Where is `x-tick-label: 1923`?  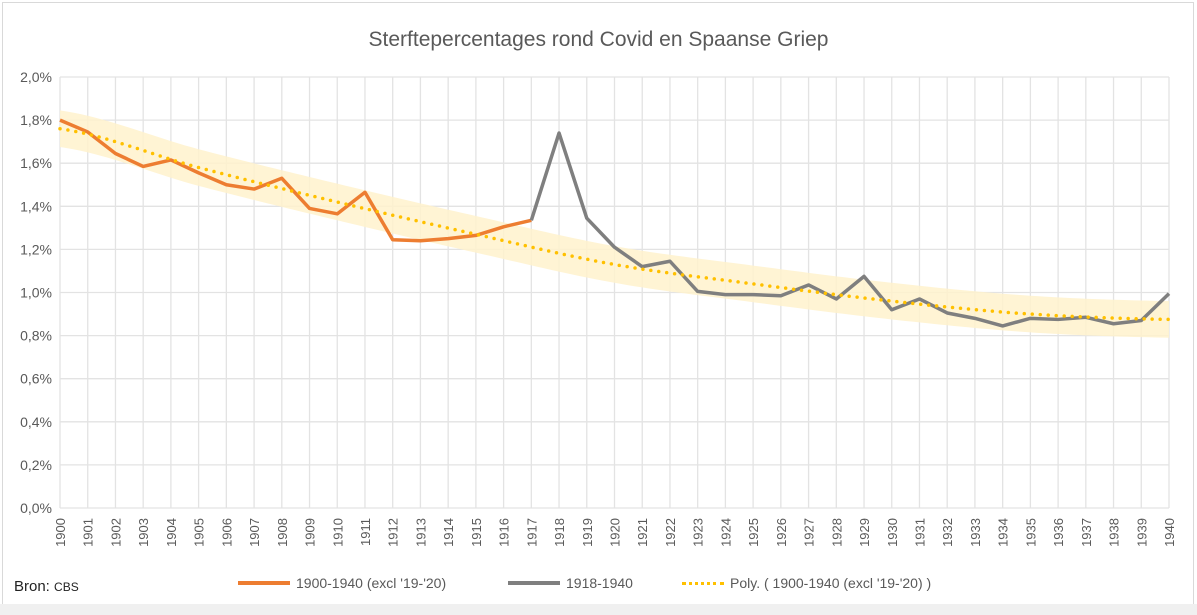 x-tick-label: 1923 is located at coordinates (698, 532).